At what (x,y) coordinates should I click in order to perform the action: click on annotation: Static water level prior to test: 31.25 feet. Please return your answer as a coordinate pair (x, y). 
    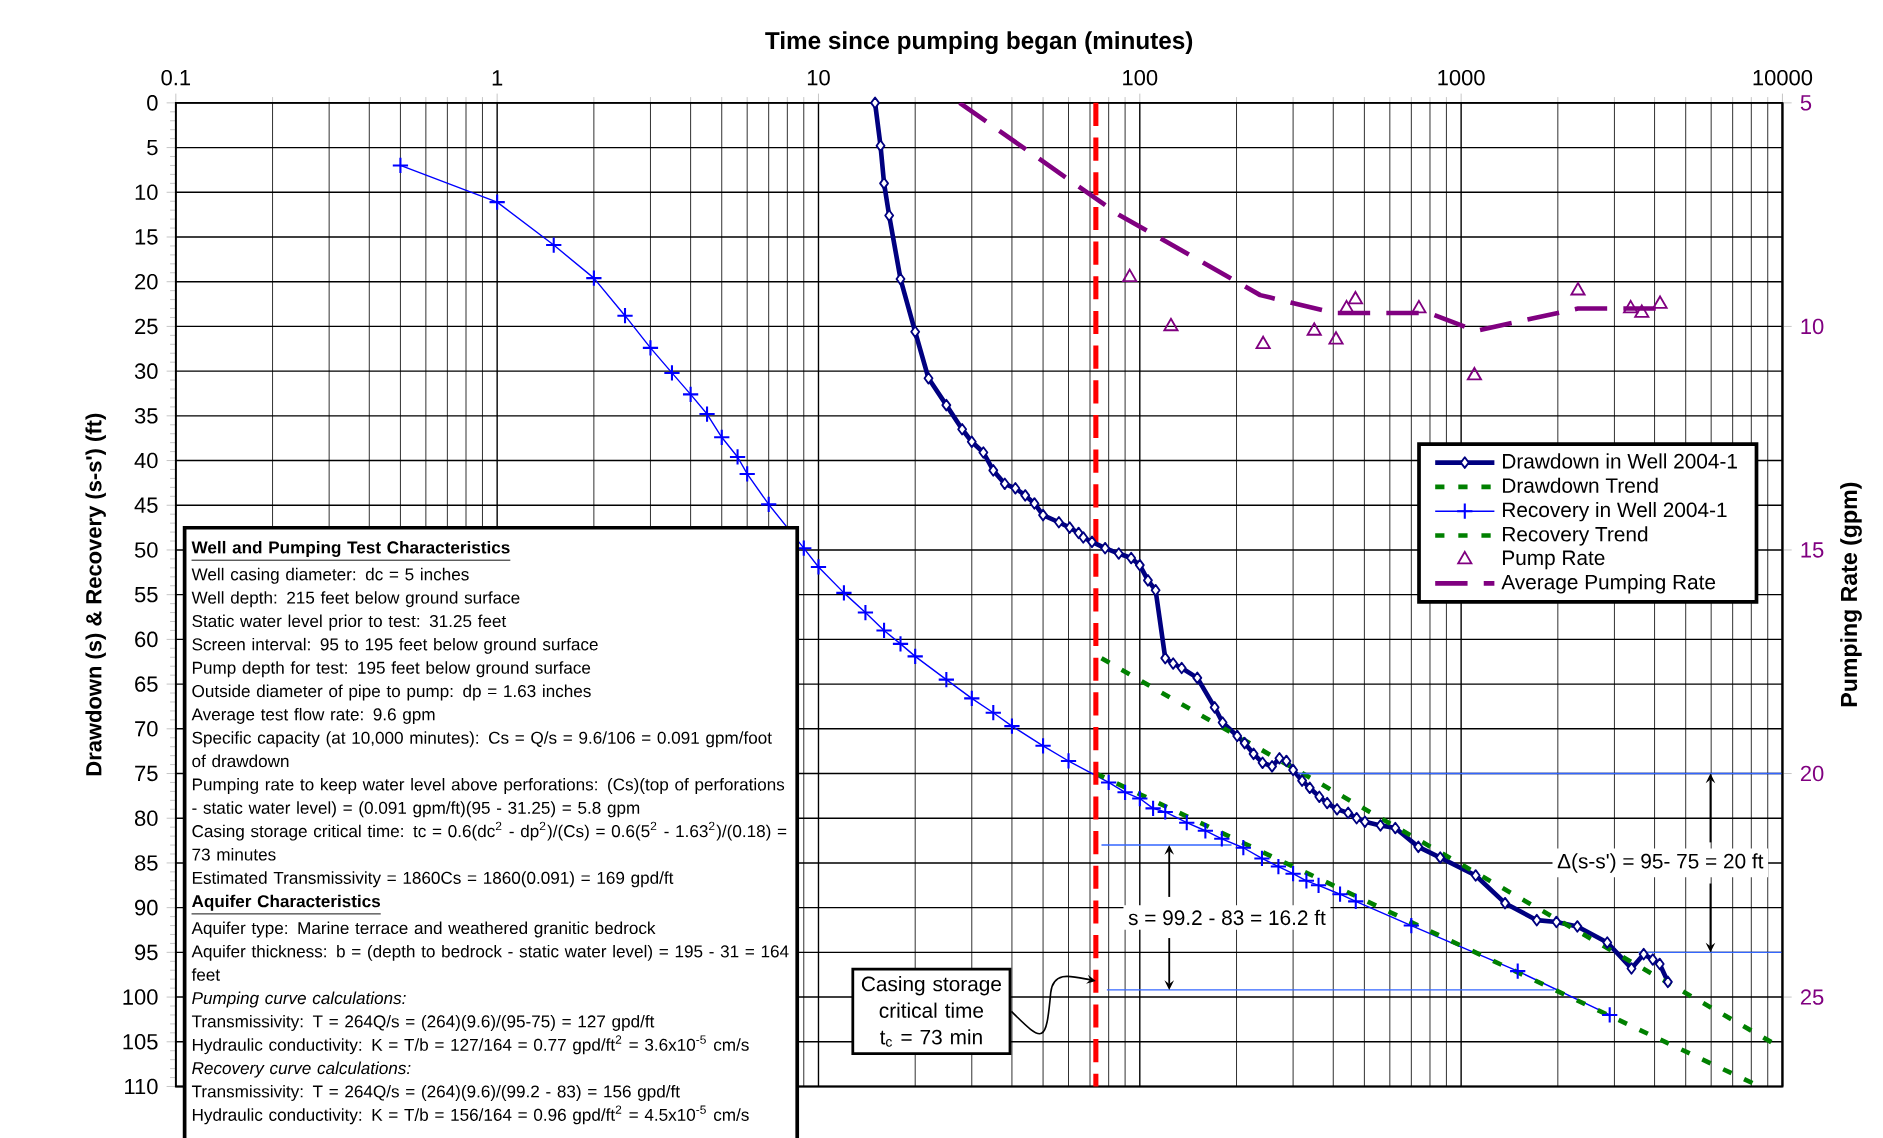
    Looking at the image, I should click on (349, 622).